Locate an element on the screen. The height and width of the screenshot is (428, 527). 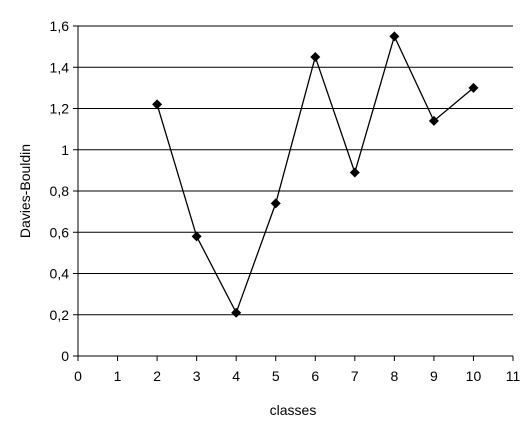
y-tick-label: 1,6 is located at coordinates (60, 26).